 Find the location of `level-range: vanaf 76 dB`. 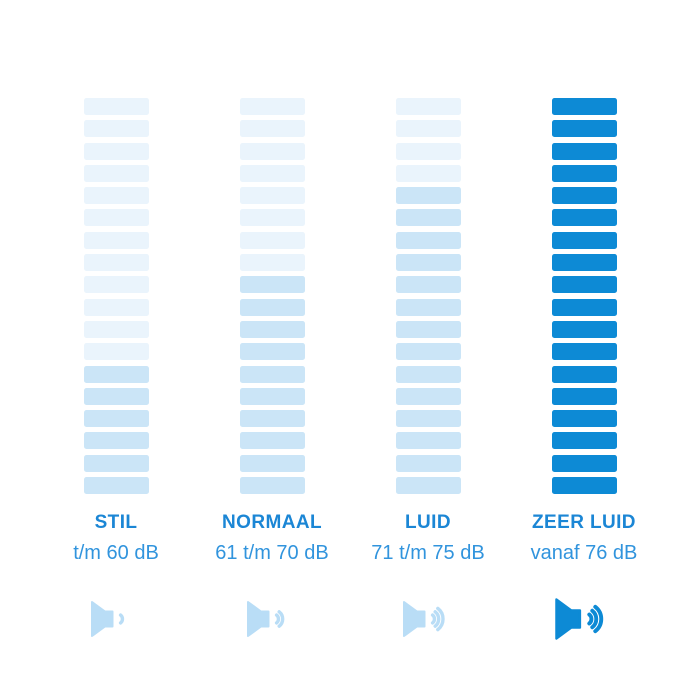

level-range: vanaf 76 dB is located at coordinates (584, 553).